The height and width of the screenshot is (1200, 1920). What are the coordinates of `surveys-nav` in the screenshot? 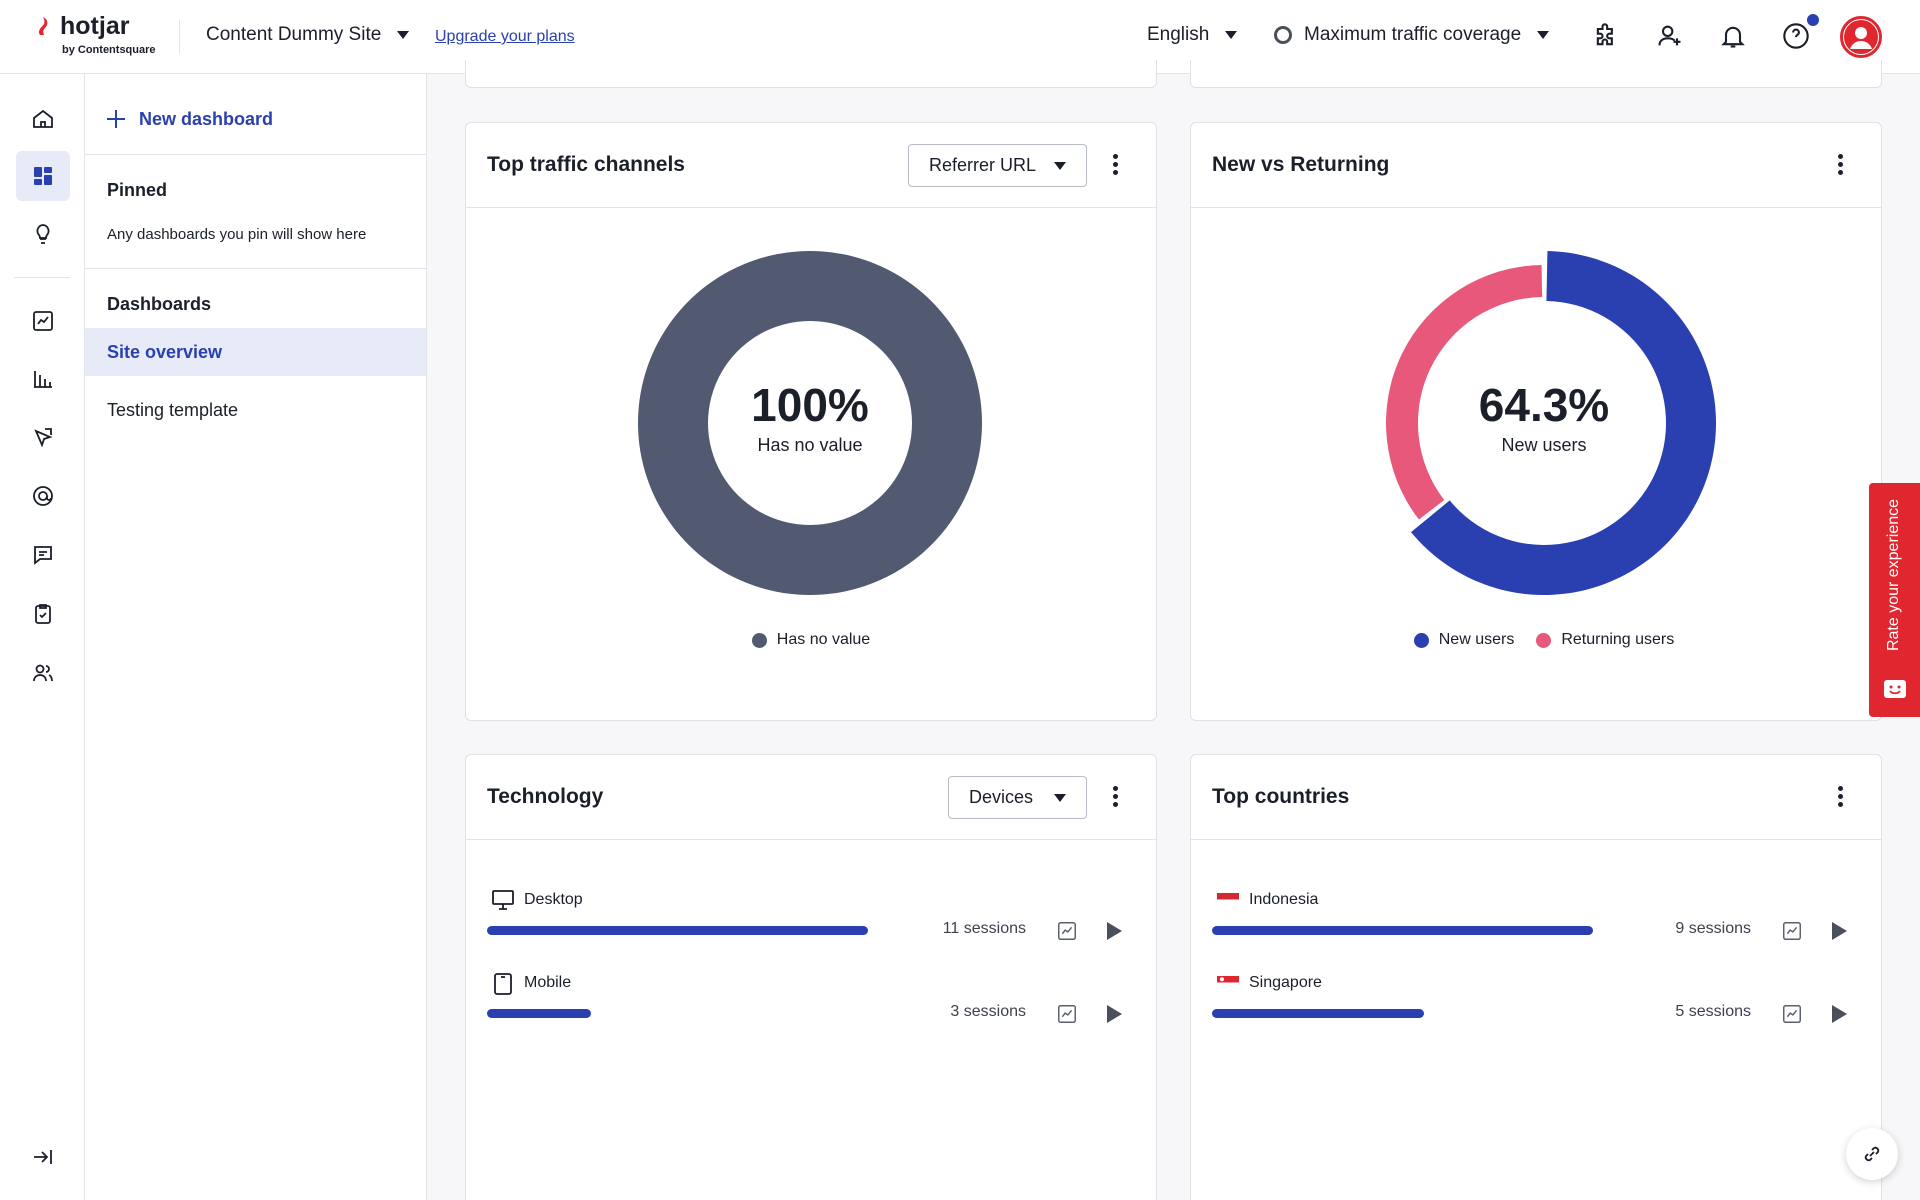 It's located at (43, 614).